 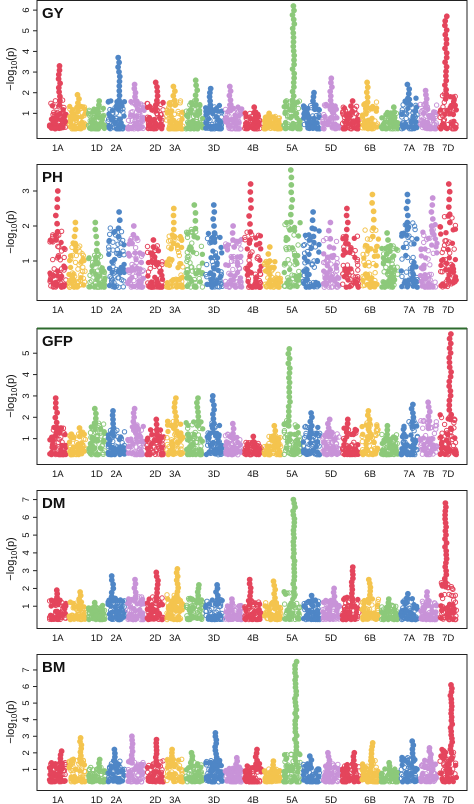 I want to click on chromosome-2a, so click(x=116, y=93).